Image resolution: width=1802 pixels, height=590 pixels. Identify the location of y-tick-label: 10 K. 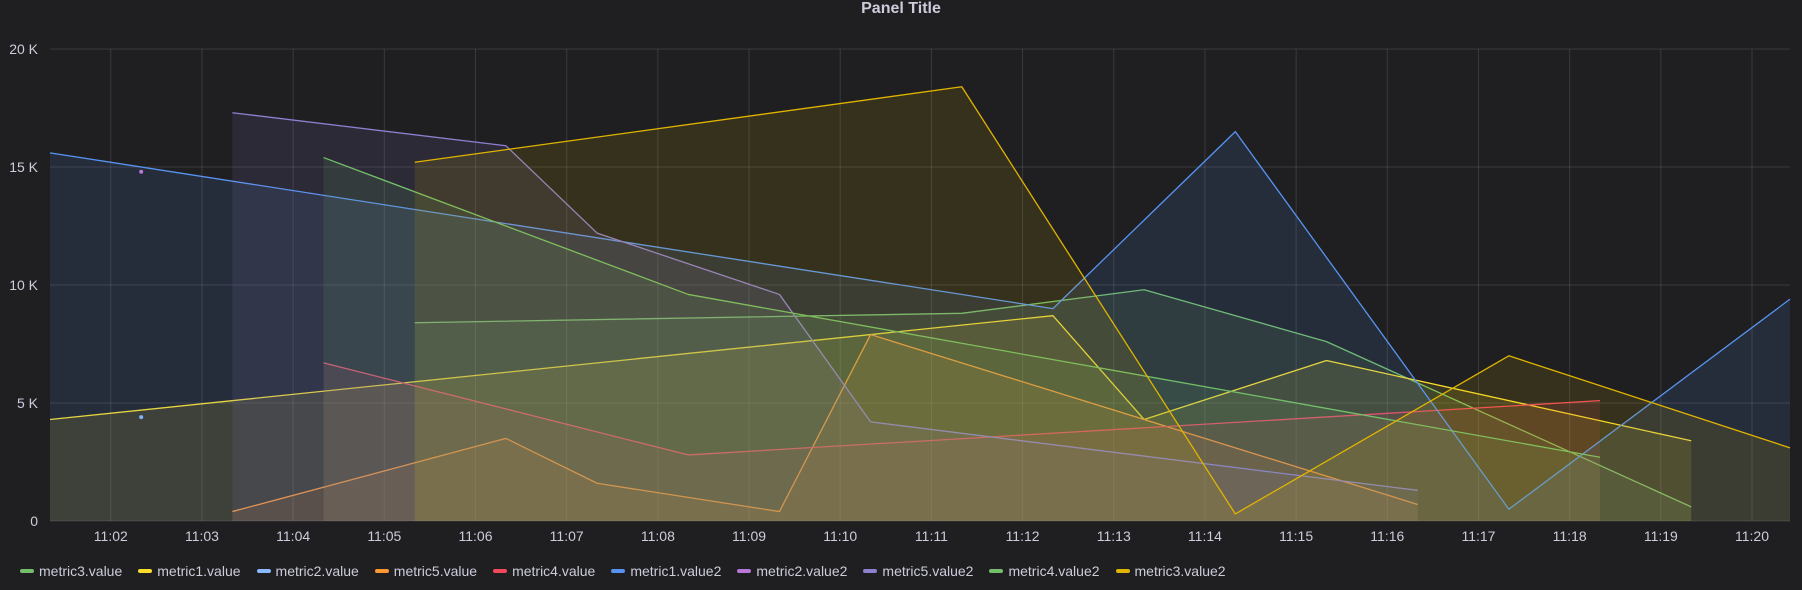
(23, 285).